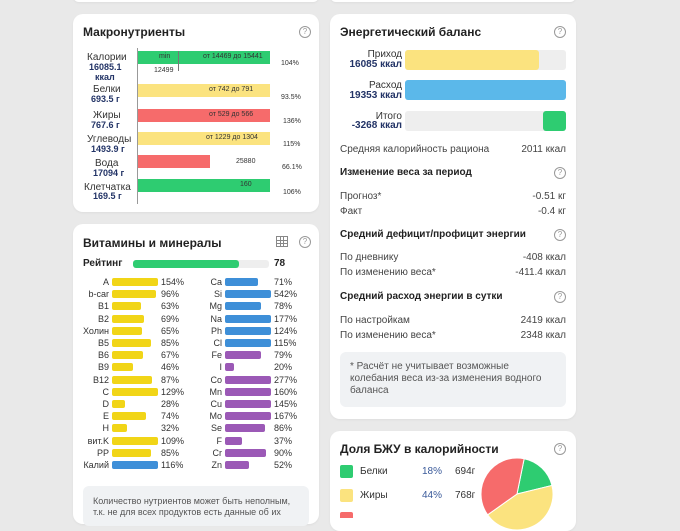 This screenshot has width=680, height=531. Describe the element at coordinates (108, 149) in the screenshot. I see `macro-value: 1493.9 г` at that location.